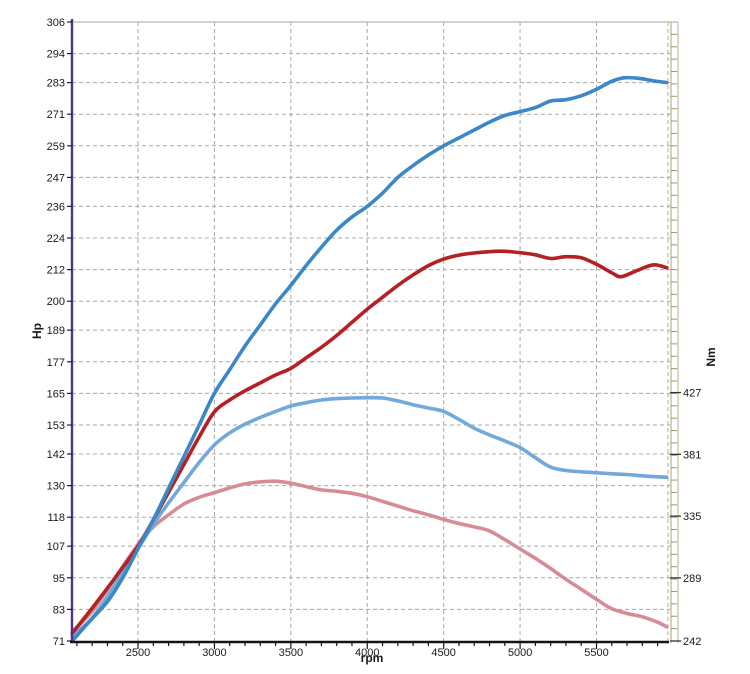  Describe the element at coordinates (56, 547) in the screenshot. I see `left-axis-tick-label: 107` at that location.